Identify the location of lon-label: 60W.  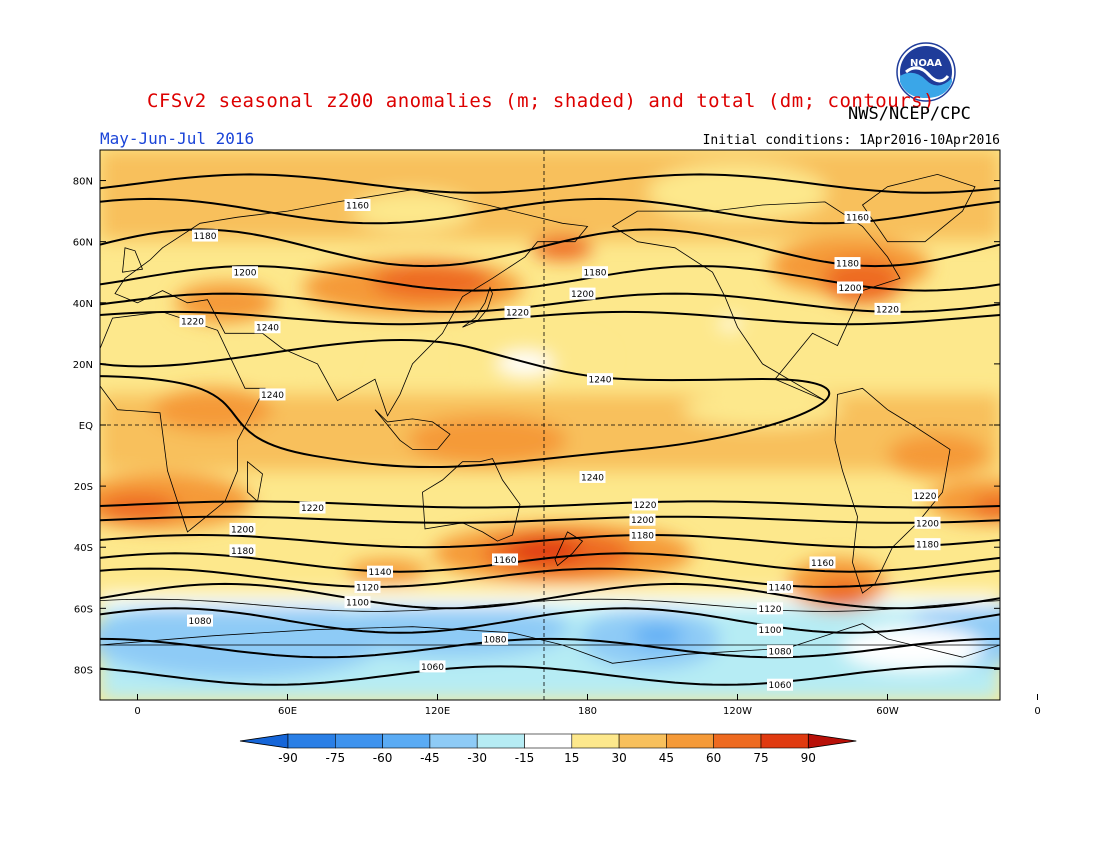
(887, 711).